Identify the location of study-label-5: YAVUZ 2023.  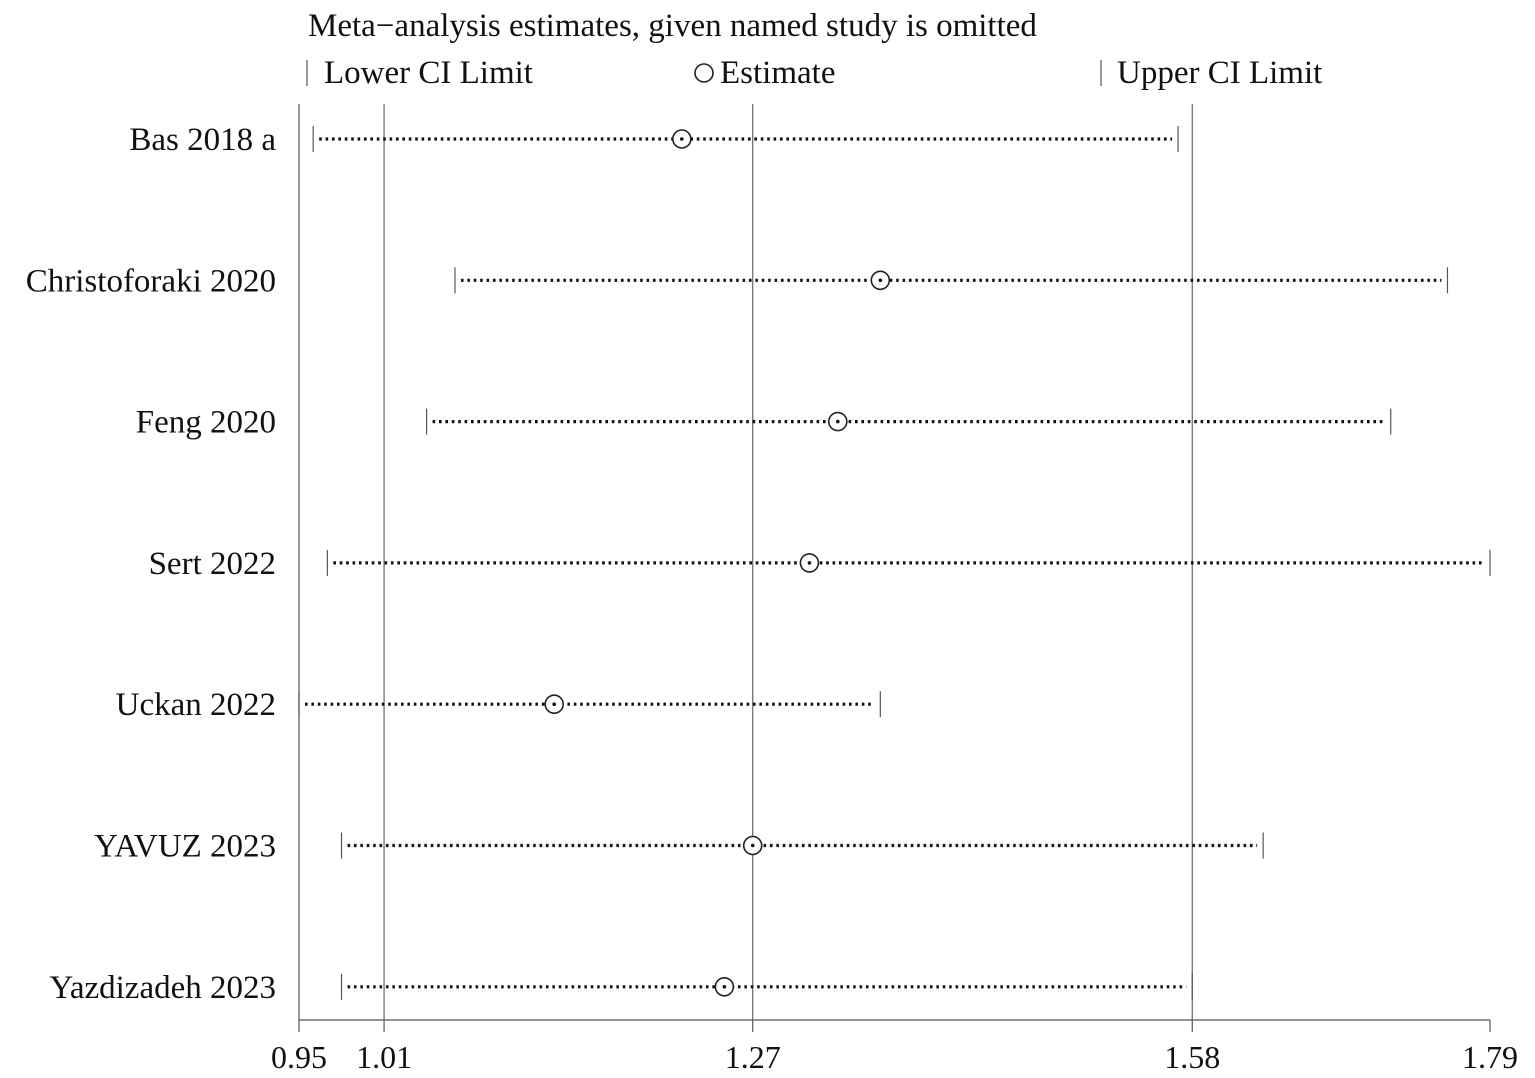
(185, 847).